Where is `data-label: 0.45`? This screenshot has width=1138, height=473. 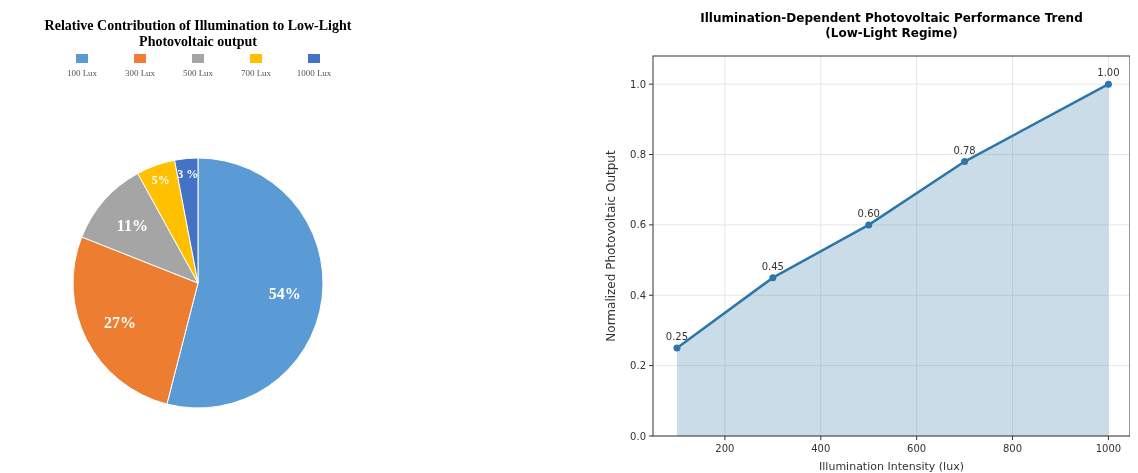
data-label: 0.45 is located at coordinates (772, 266).